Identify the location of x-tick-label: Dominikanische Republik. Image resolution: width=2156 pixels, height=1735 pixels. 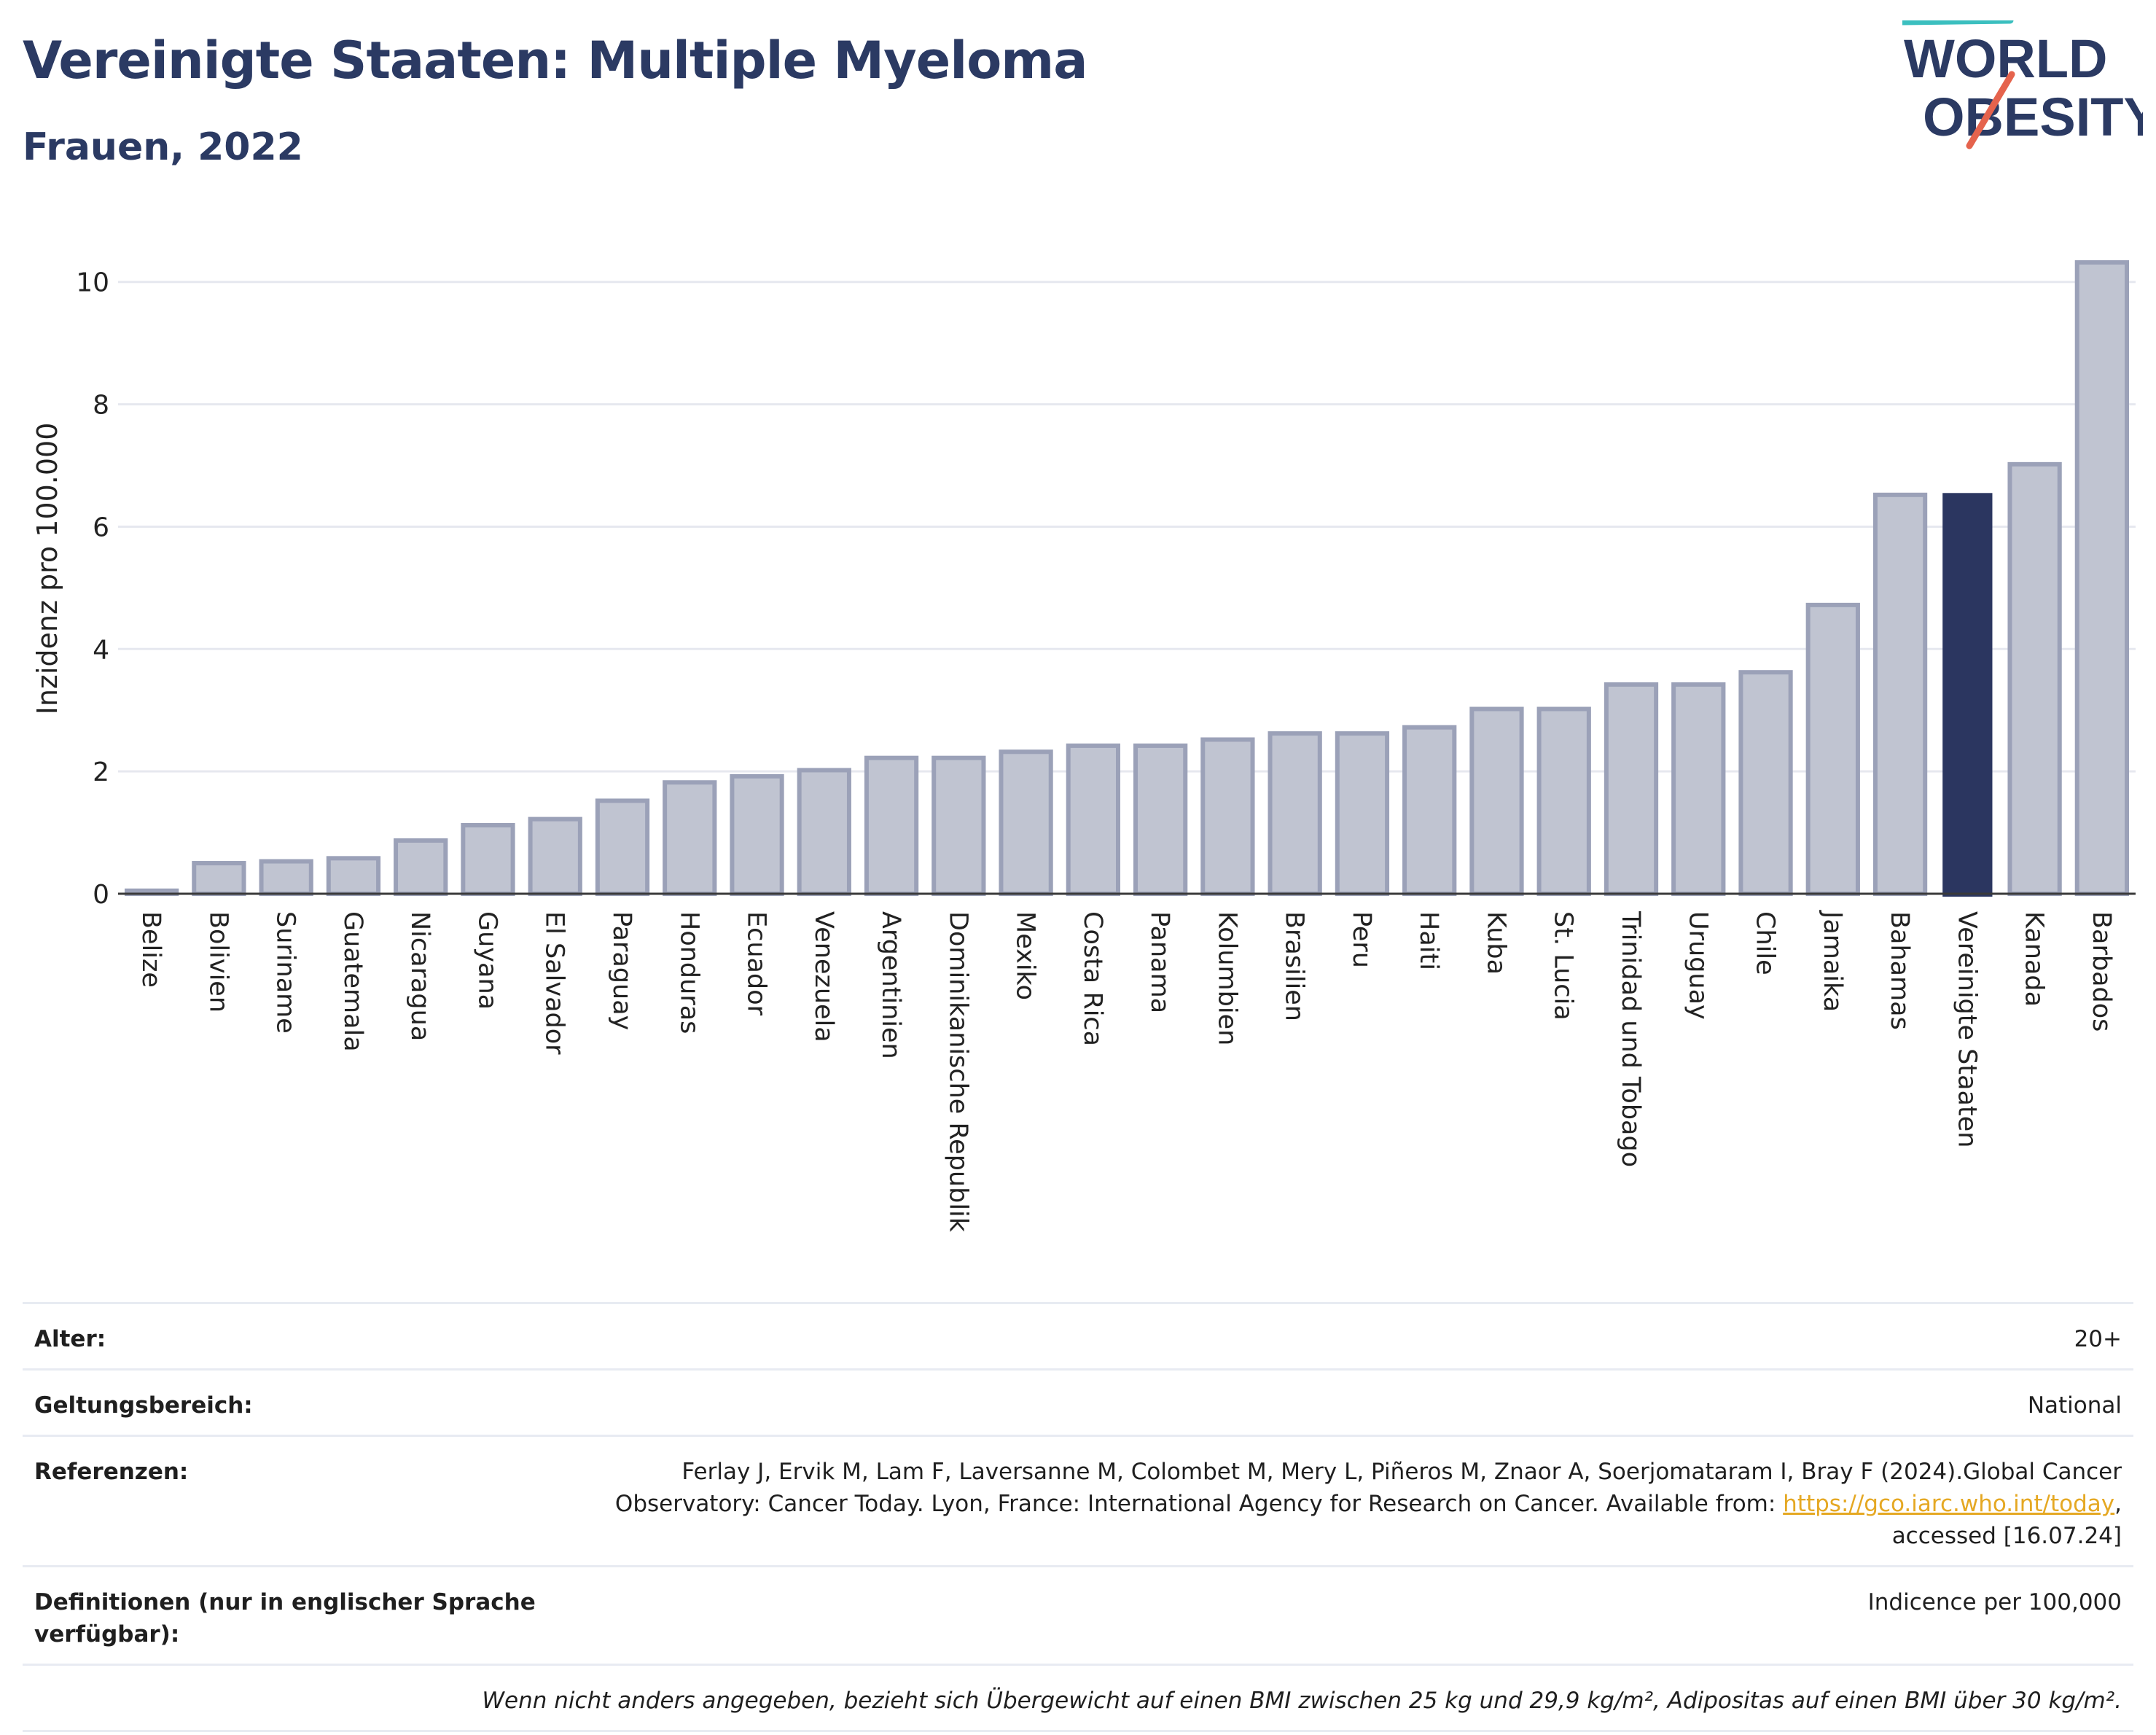
(958, 1072).